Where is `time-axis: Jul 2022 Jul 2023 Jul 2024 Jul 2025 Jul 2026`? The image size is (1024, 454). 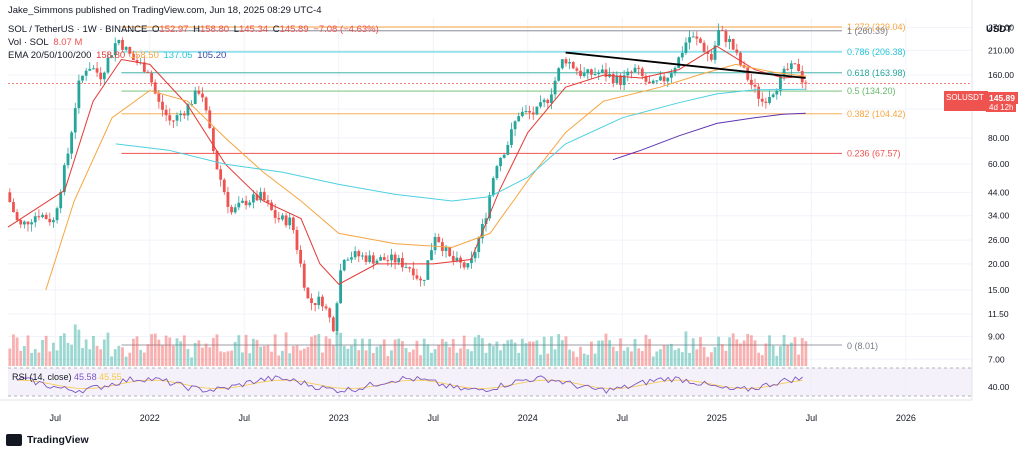
time-axis: Jul 2022 Jul 2023 Jul 2024 Jul 2025 Jul 2026 is located at coordinates (486, 411).